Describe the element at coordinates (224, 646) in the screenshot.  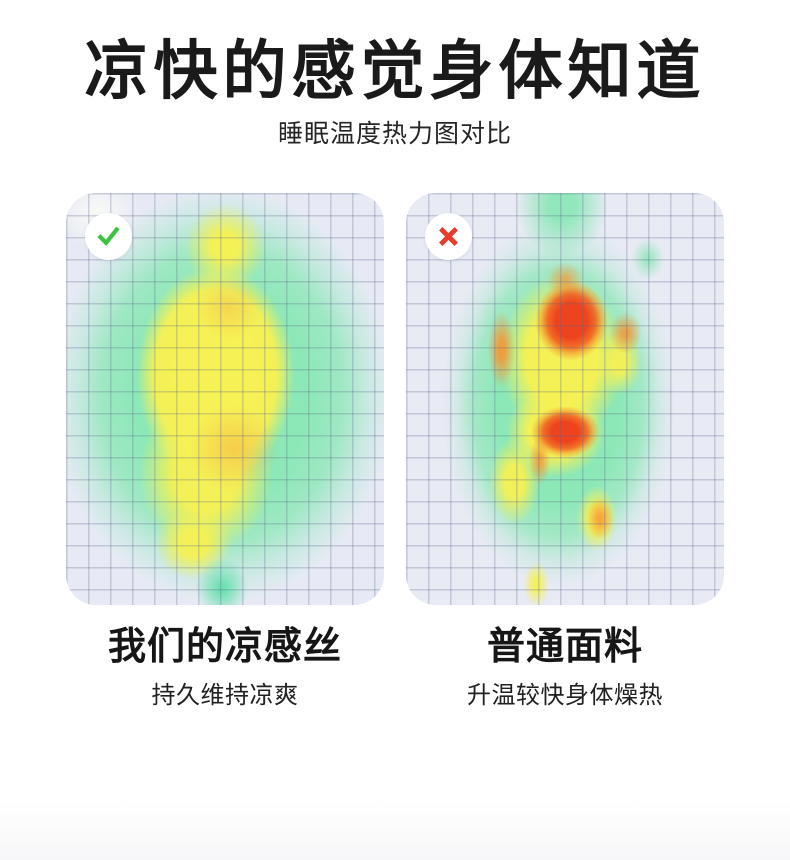
I see `panel-caption-cool: 我们的凉感丝` at that location.